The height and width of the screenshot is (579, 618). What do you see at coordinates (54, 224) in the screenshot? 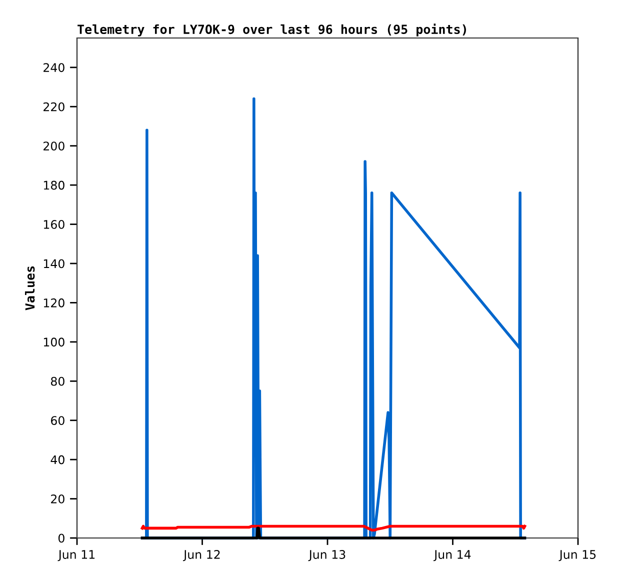
I see `y-tick-label: 160` at bounding box center [54, 224].